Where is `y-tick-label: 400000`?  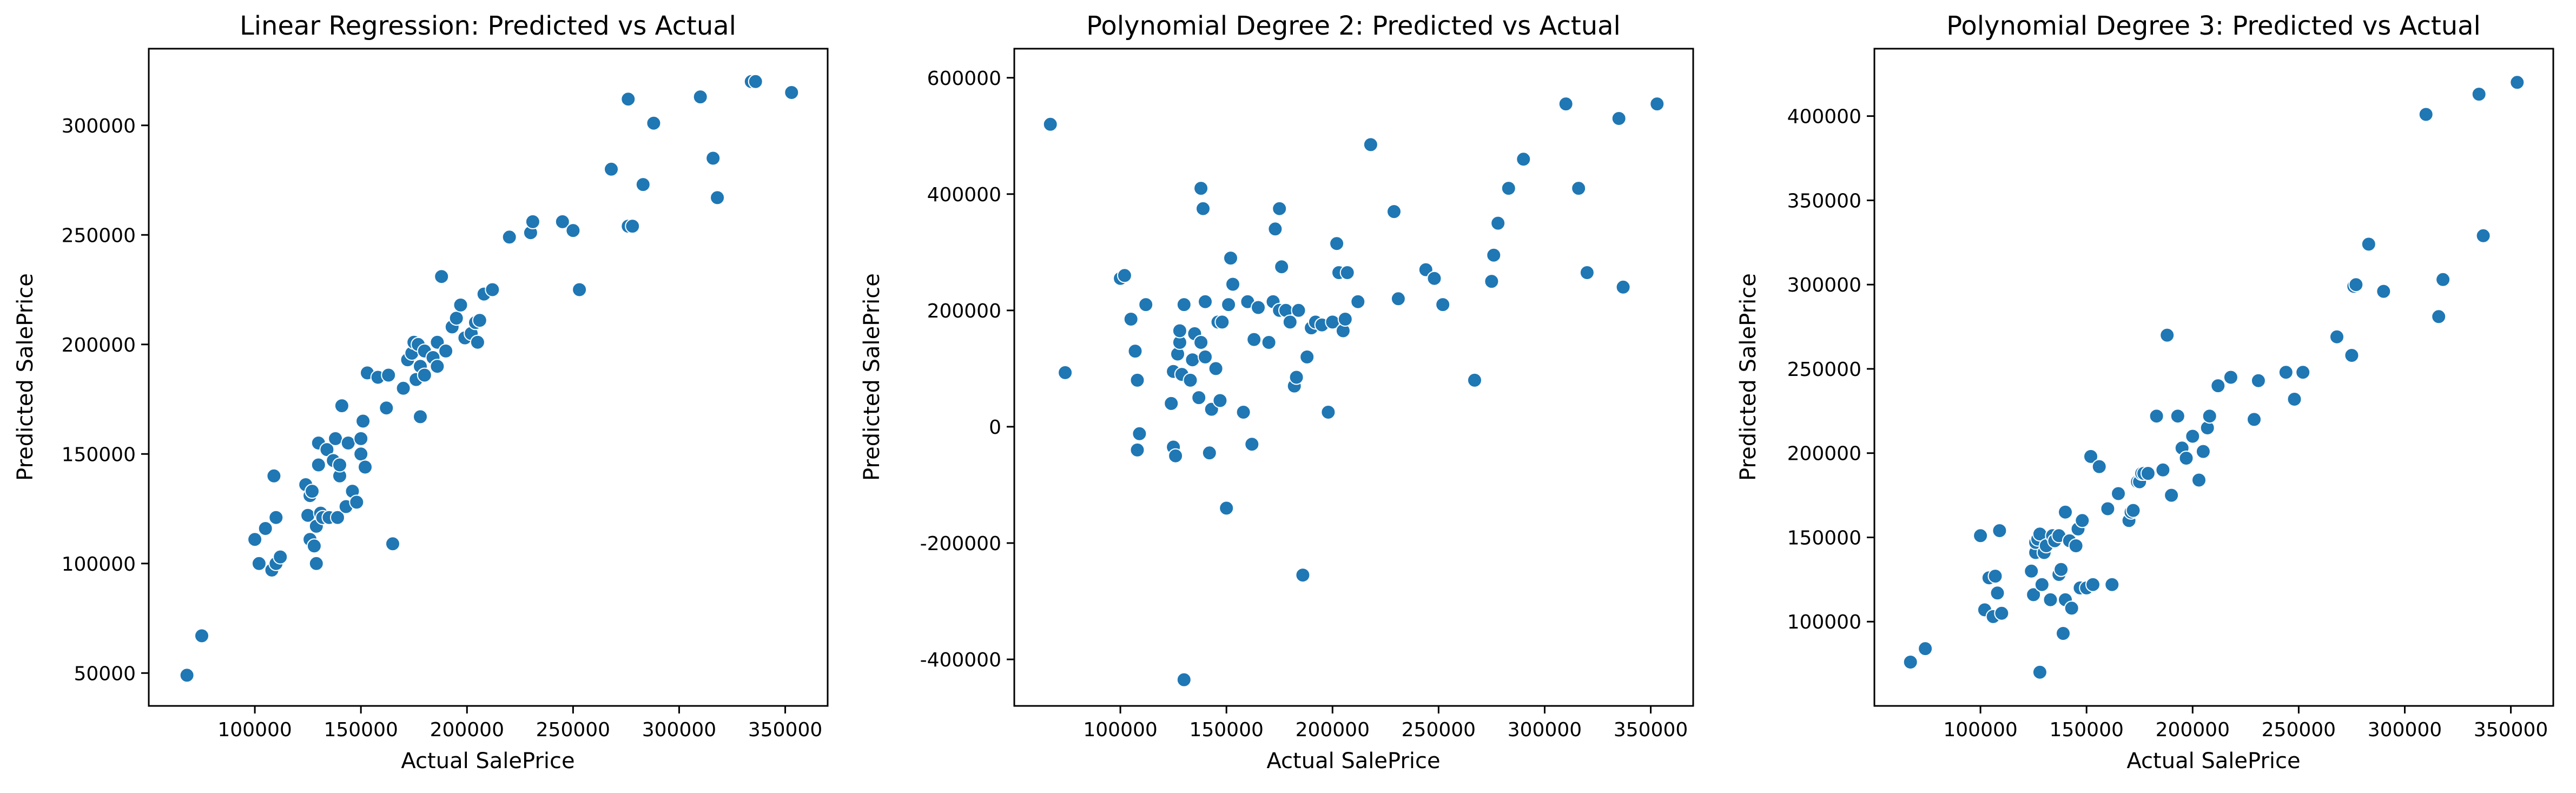 y-tick-label: 400000 is located at coordinates (1824, 117).